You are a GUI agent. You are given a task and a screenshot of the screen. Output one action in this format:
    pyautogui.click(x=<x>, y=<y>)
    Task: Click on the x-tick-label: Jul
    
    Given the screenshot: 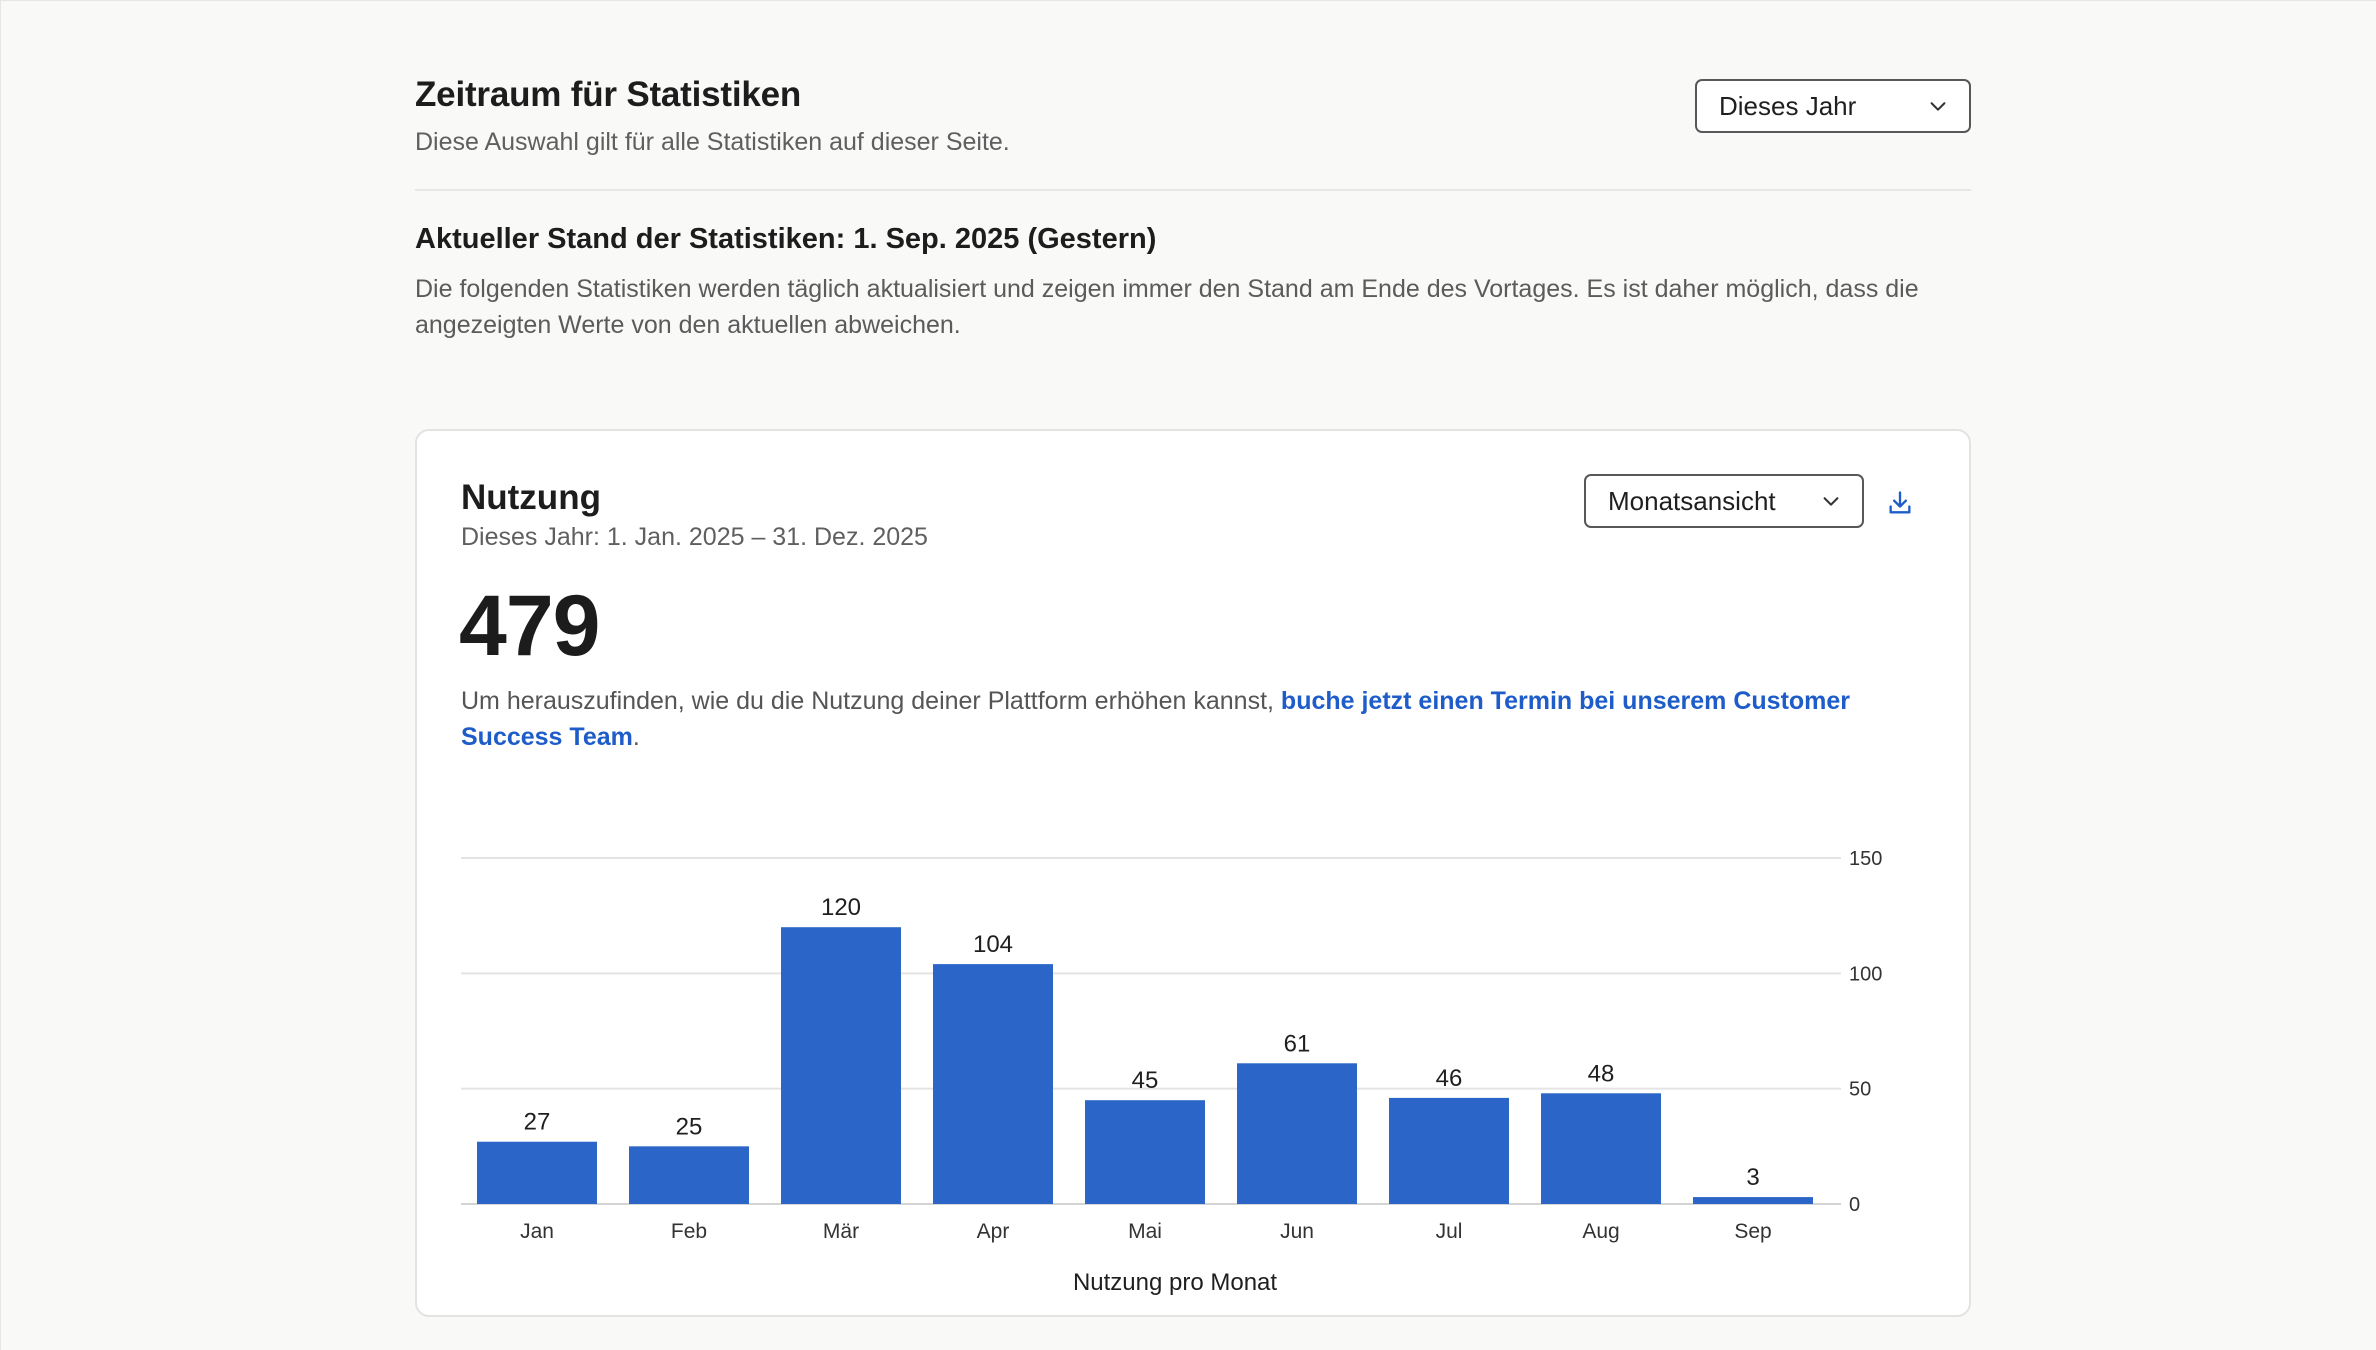 What is the action you would take?
    pyautogui.click(x=1449, y=1231)
    